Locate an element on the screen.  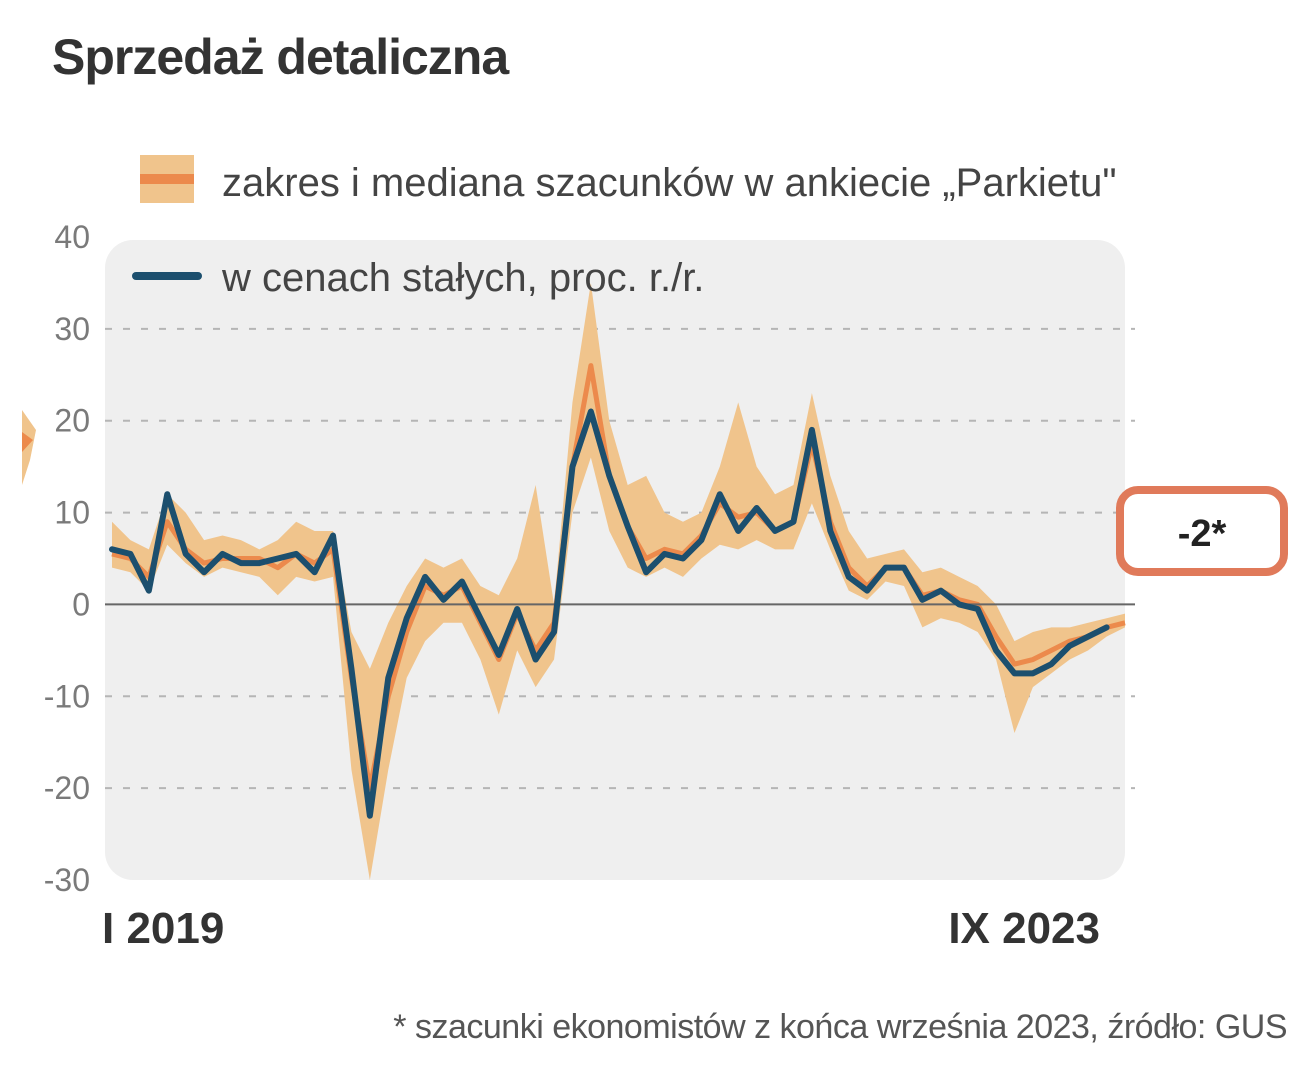
y-tick-label: -30 is located at coordinates (67, 880).